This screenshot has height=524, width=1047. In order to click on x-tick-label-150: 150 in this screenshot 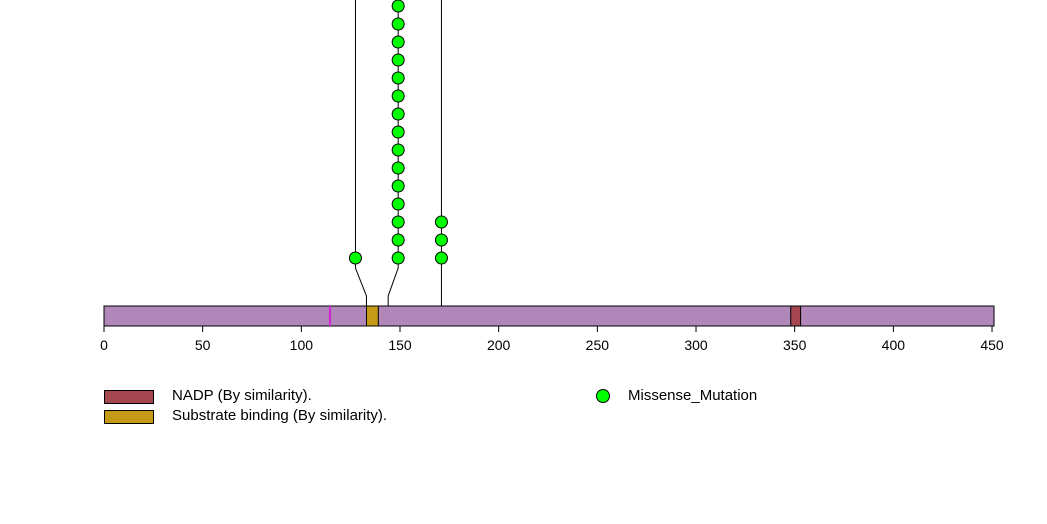, I will do `click(400, 345)`.